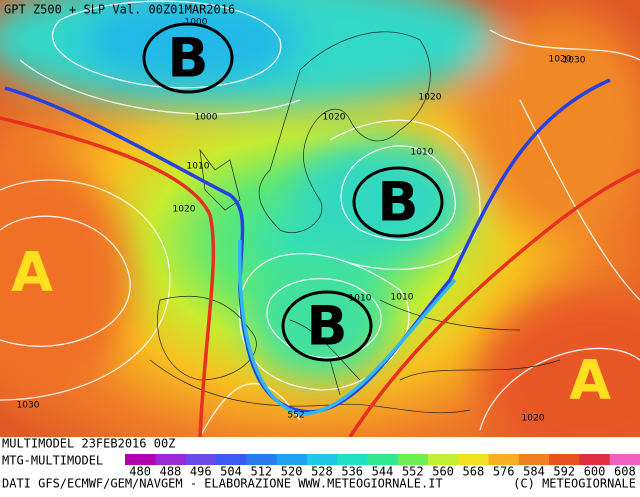 The image size is (640, 497). Describe the element at coordinates (625, 472) in the screenshot. I see `legend-tick-label: 608` at that location.